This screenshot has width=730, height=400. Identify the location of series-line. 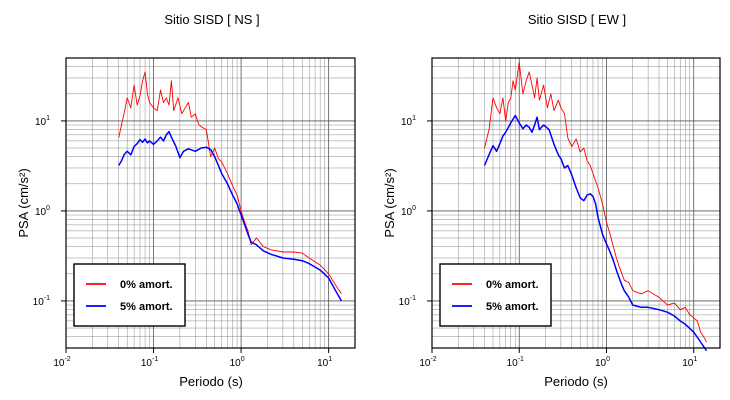
(230, 216).